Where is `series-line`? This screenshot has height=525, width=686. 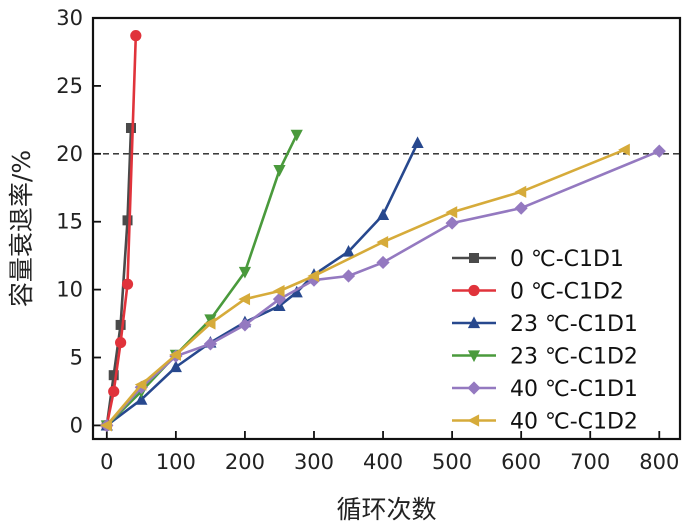 series-line is located at coordinates (121, 230).